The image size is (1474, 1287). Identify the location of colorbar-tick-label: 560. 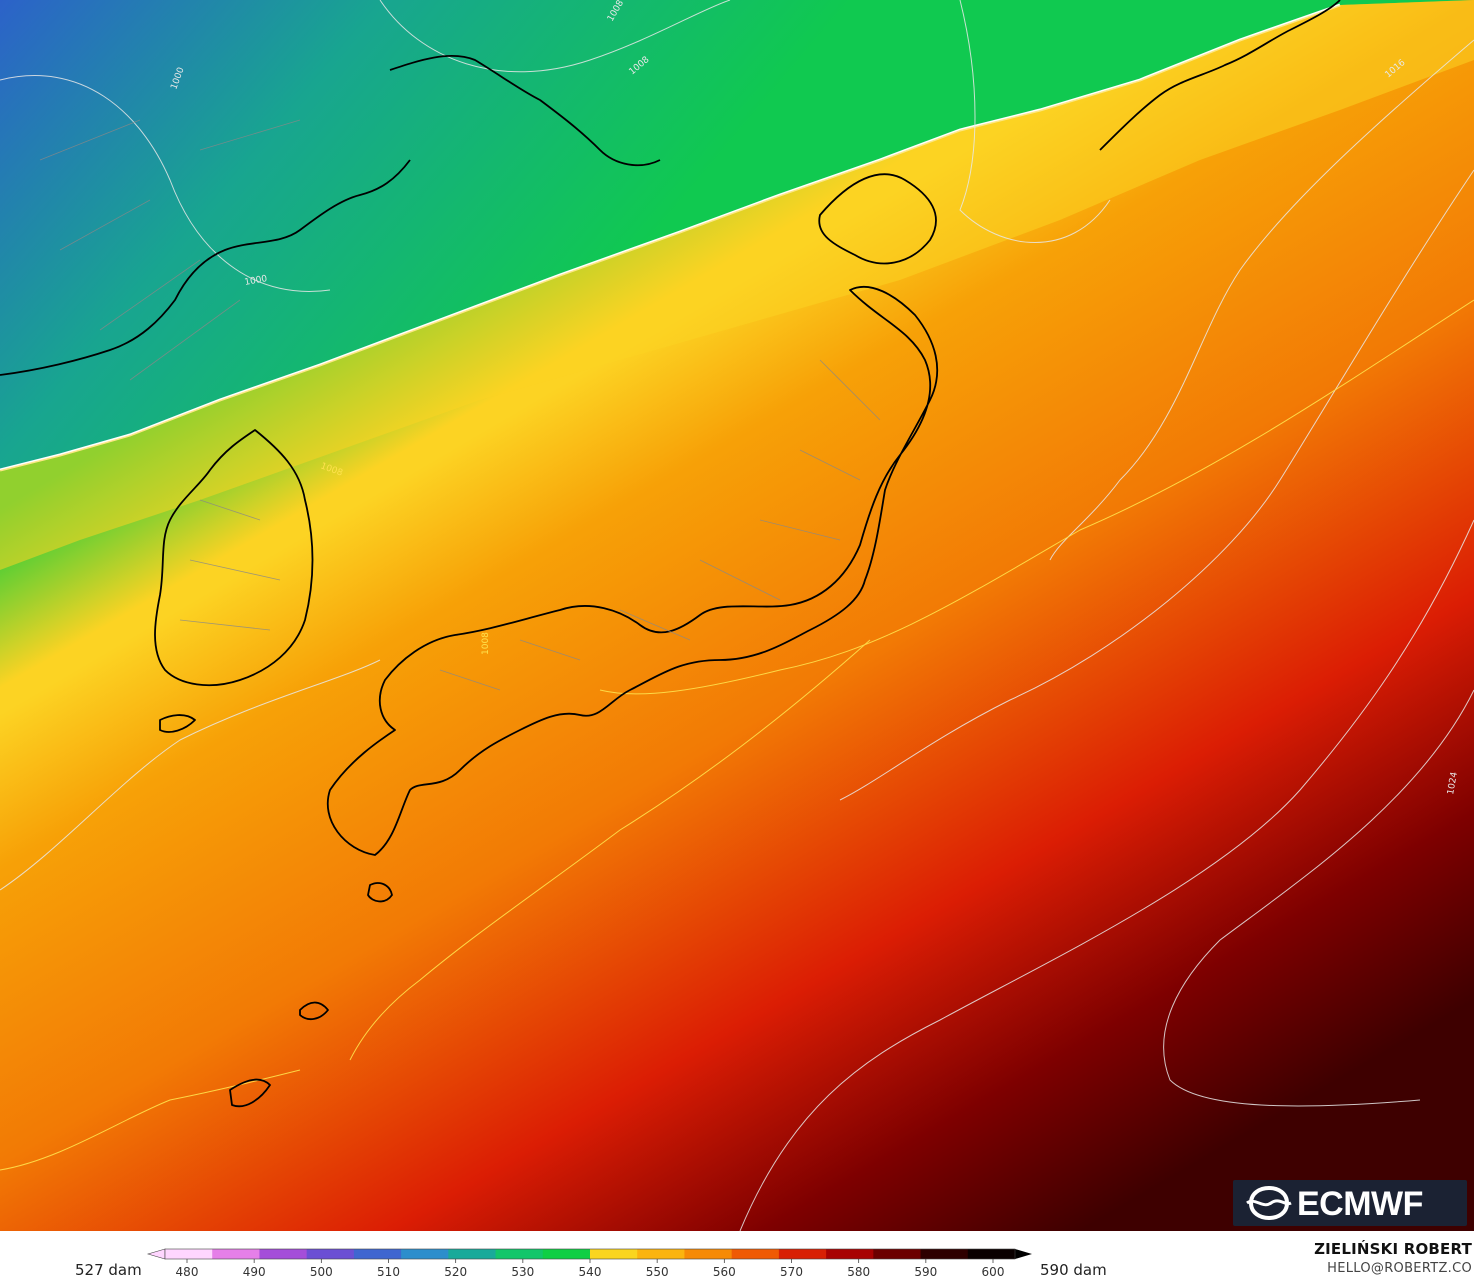
(724, 1272).